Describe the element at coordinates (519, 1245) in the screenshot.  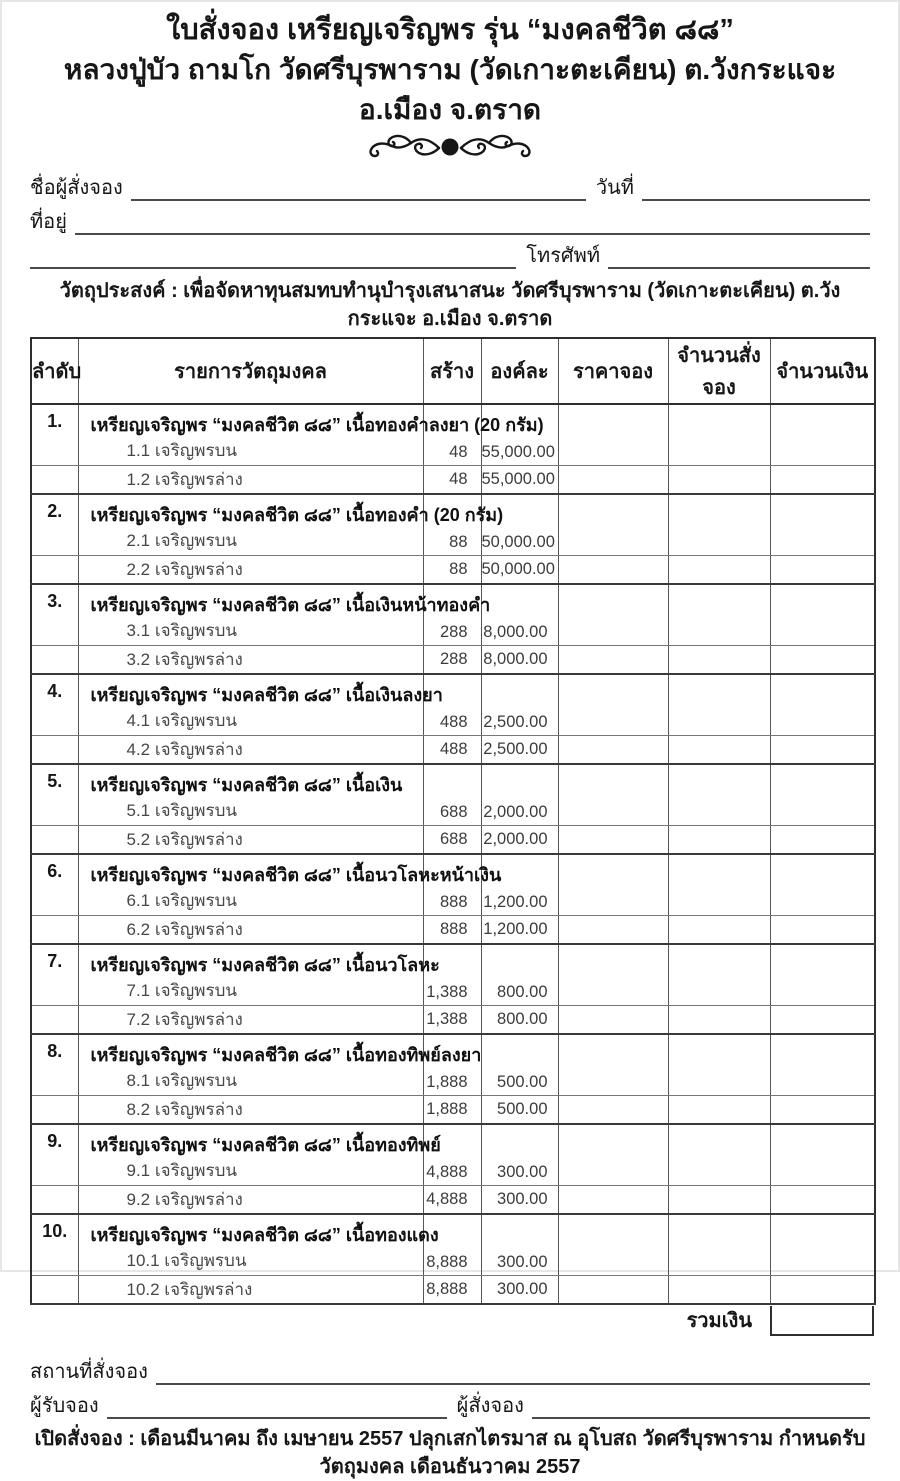
I see `item-price-top: 300.00` at that location.